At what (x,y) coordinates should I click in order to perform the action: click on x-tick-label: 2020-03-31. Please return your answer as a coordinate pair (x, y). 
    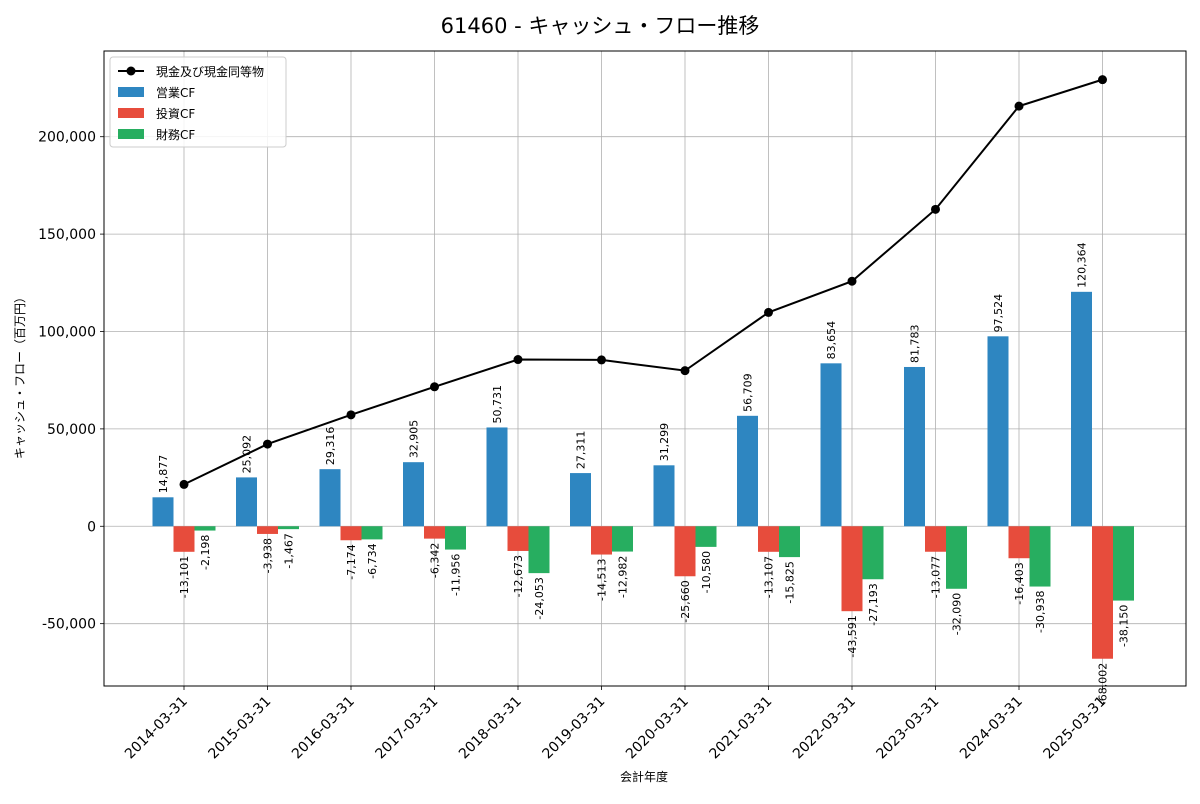
    Looking at the image, I should click on (657, 728).